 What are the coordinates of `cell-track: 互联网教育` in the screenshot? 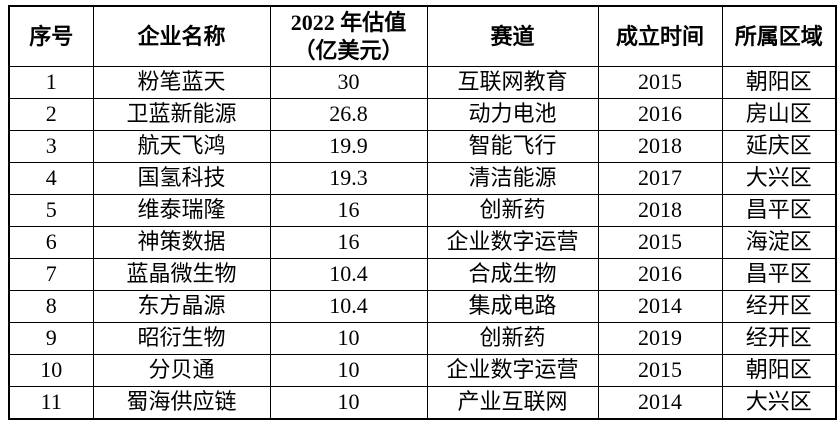 It's located at (512, 82).